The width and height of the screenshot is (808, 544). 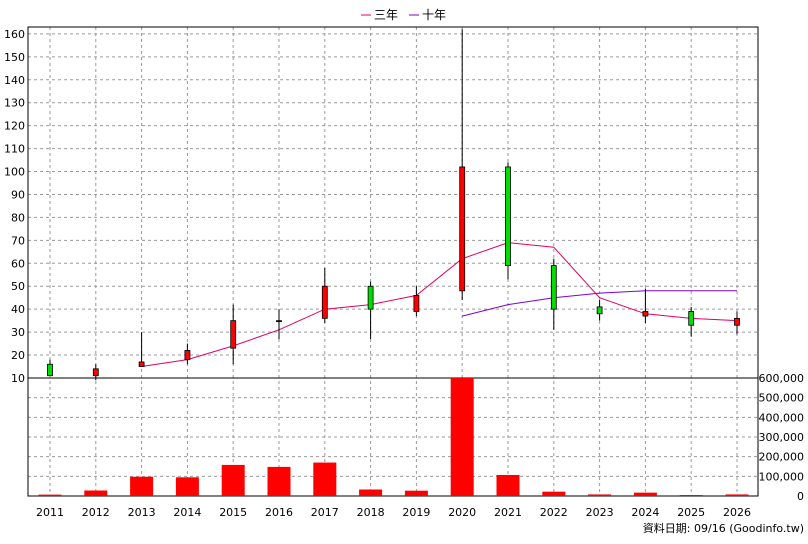 I want to click on price-y-tick-label: 60, so click(x=18, y=263).